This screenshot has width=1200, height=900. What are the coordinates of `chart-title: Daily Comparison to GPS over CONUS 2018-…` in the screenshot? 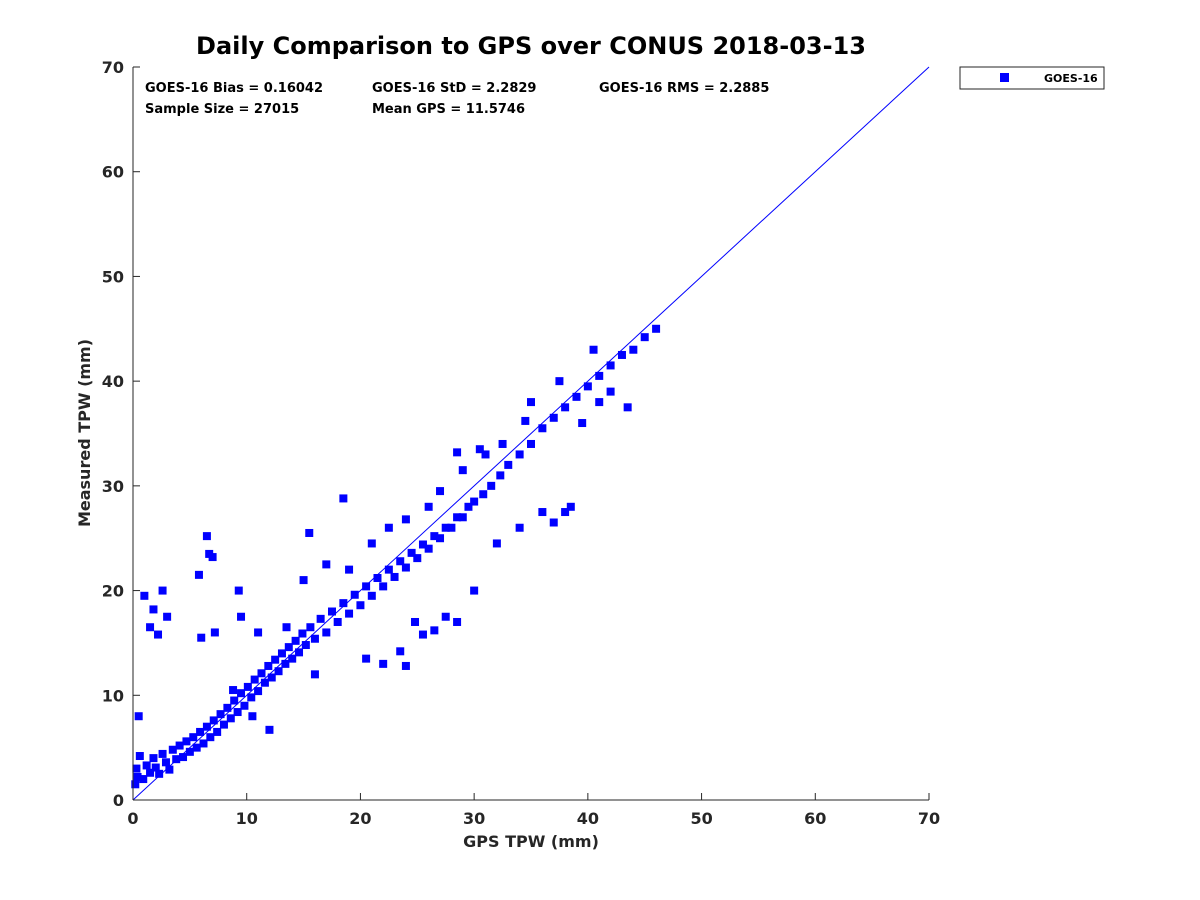 It's located at (531, 46).